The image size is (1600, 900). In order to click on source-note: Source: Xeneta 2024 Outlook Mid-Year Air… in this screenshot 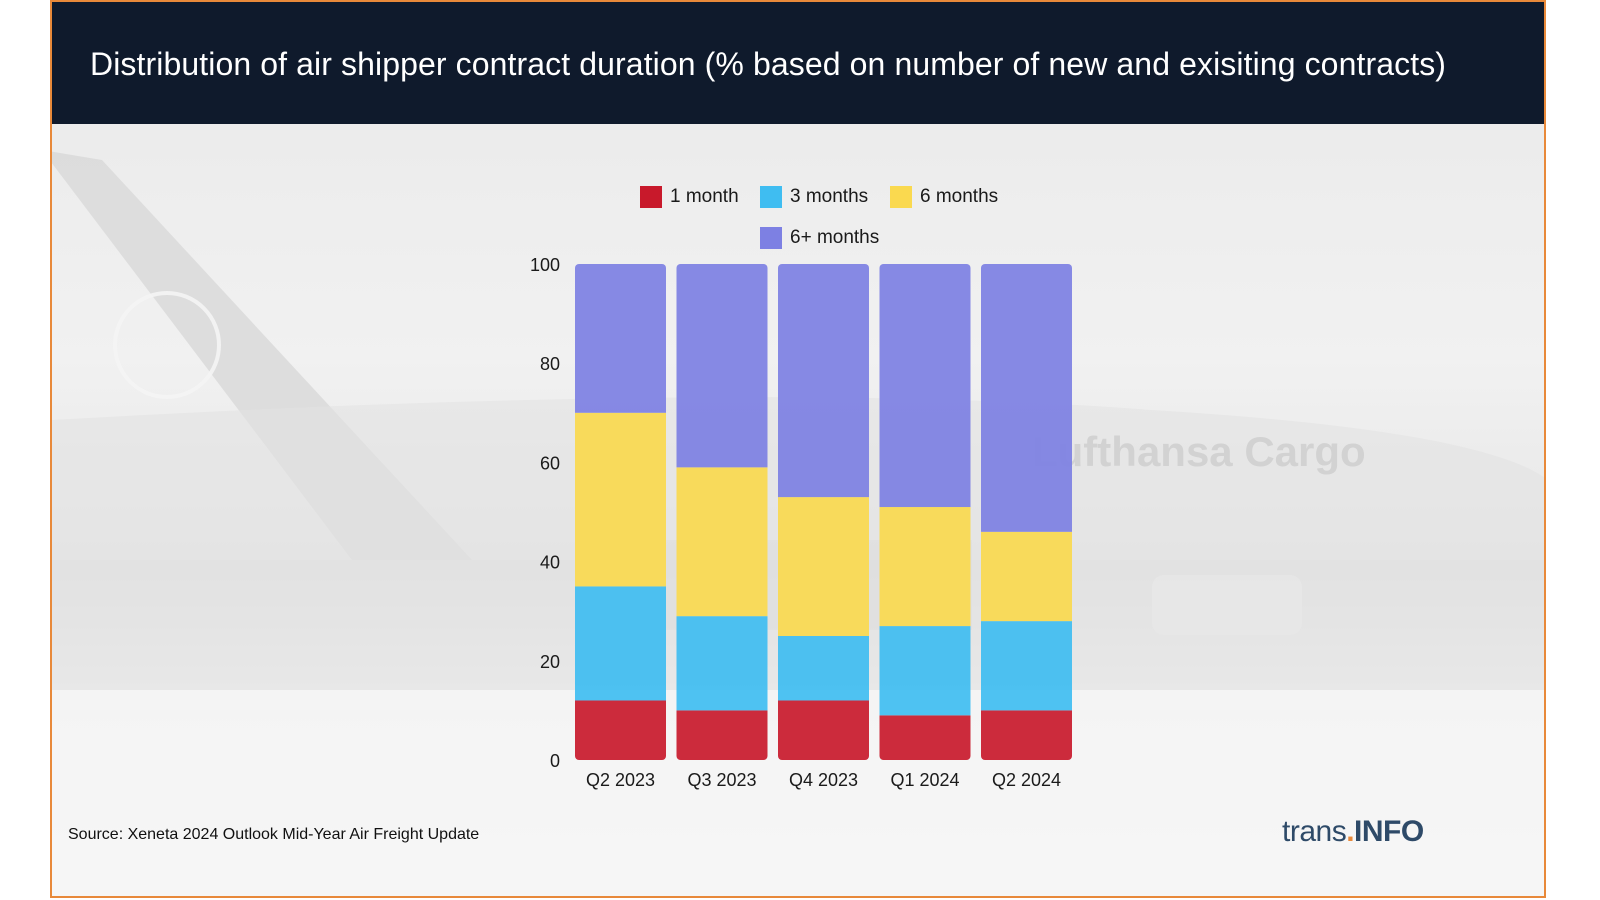, I will do `click(274, 834)`.